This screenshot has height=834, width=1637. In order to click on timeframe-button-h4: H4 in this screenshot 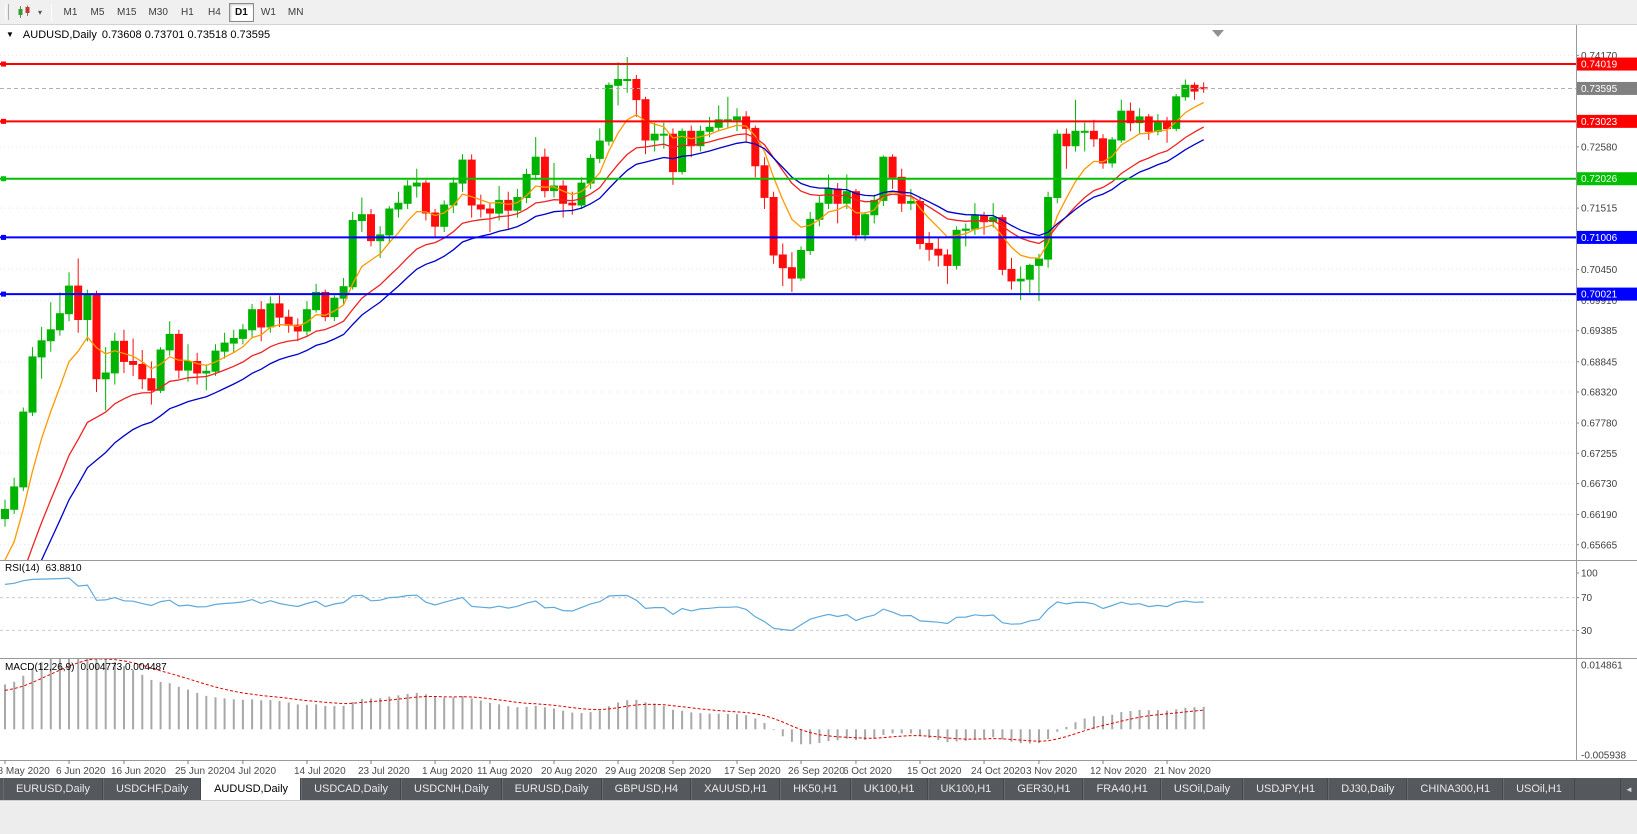, I will do `click(214, 12)`.